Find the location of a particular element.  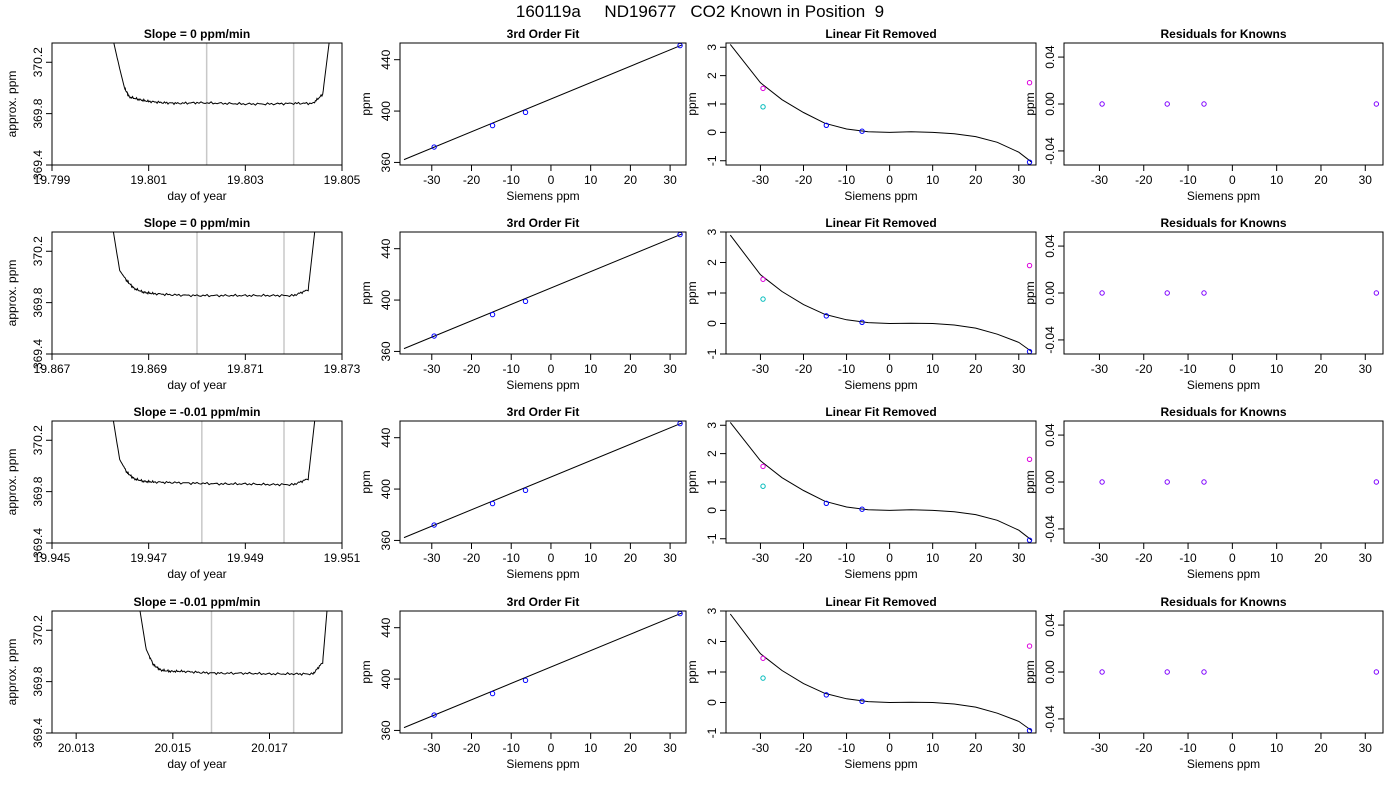

x-tick-label: 19.947 is located at coordinates (148, 558).